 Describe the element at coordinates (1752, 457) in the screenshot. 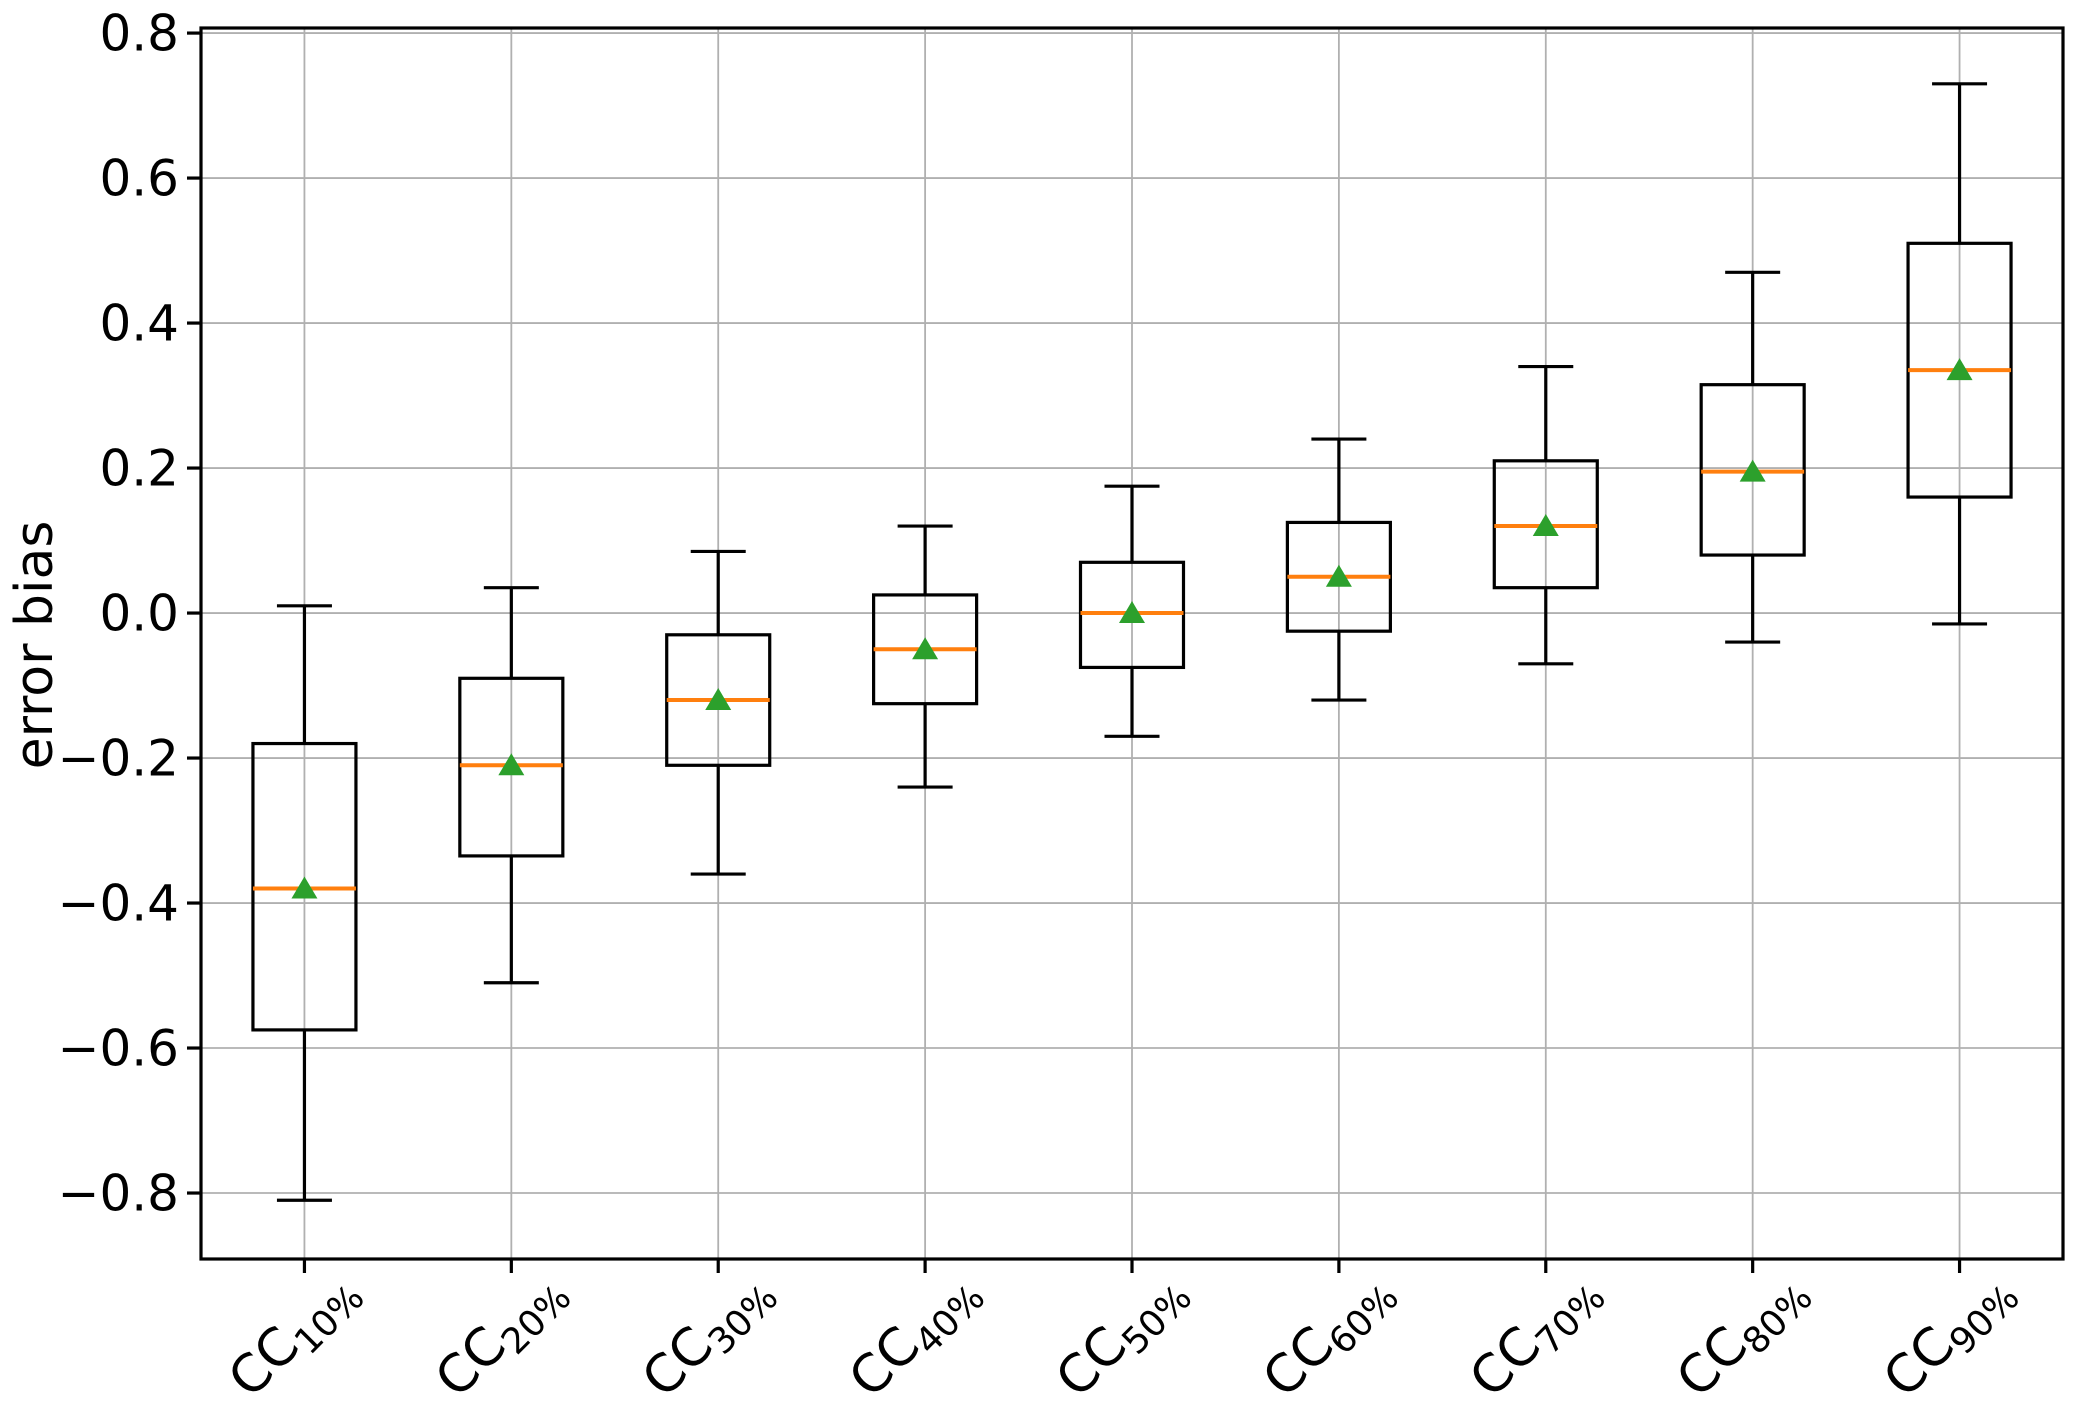

I see `box-CC80%` at that location.